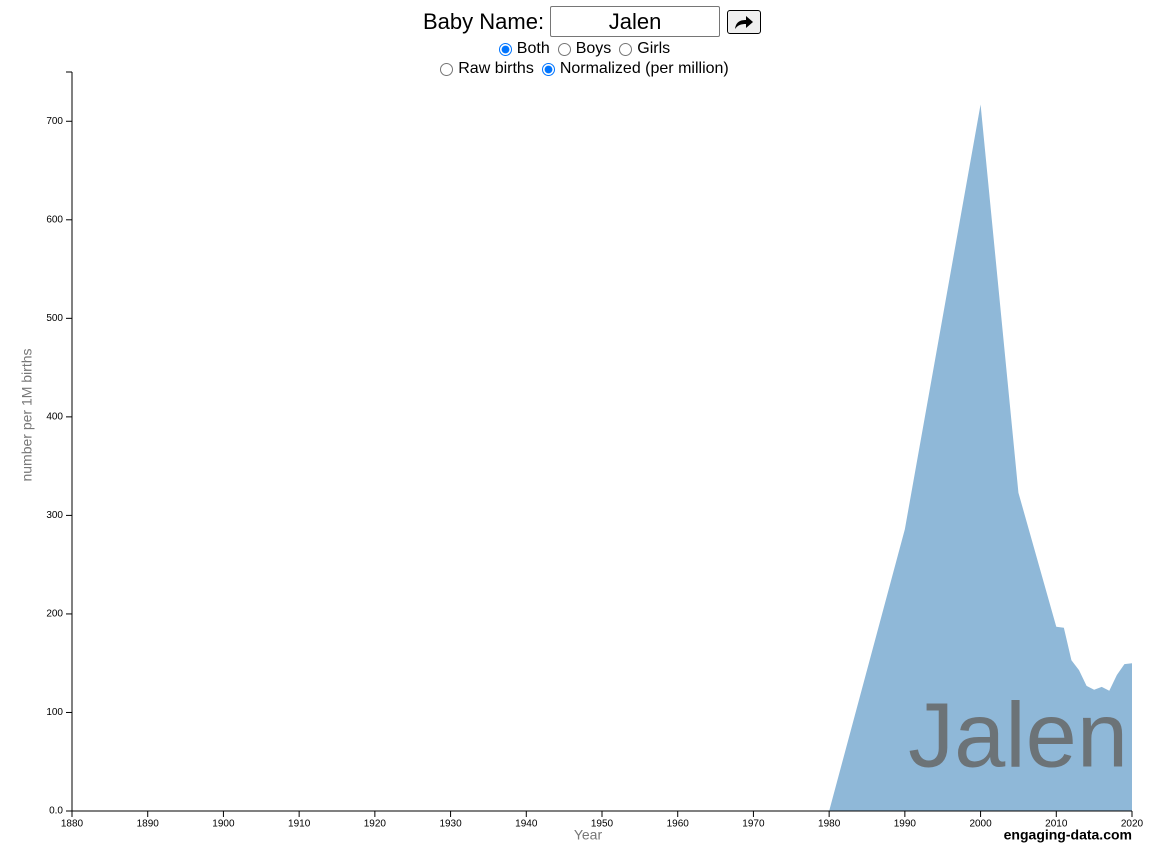 The height and width of the screenshot is (862, 1169). I want to click on radio-label: Normalized (per million), so click(644, 68).